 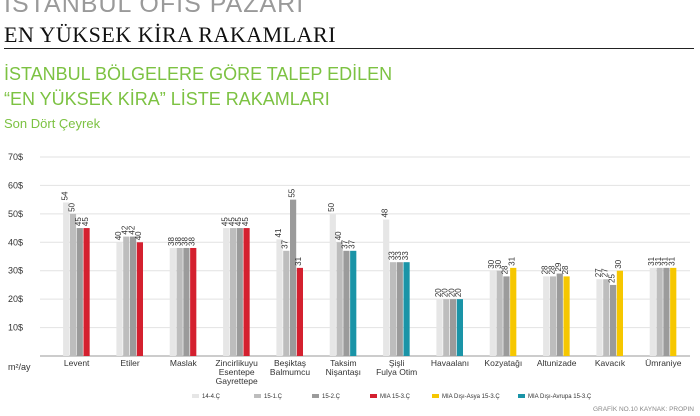 I want to click on header-top-title: İSTANBUL OFİS PAZARI, so click(x=154, y=9).